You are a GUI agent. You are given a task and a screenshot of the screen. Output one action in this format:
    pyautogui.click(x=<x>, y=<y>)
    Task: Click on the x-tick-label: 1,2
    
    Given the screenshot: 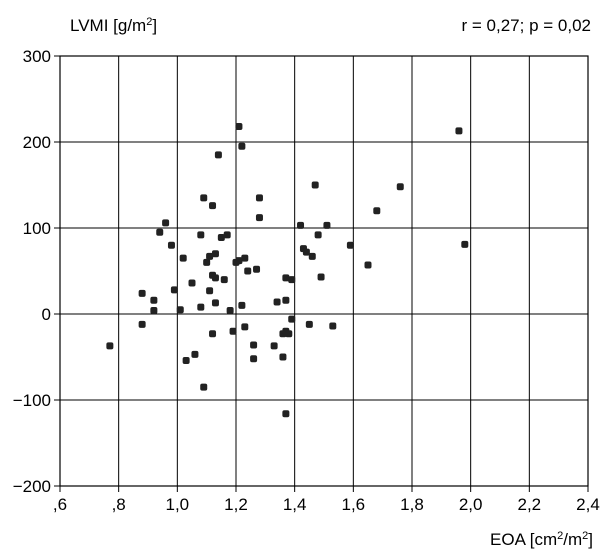 What is the action you would take?
    pyautogui.click(x=236, y=504)
    